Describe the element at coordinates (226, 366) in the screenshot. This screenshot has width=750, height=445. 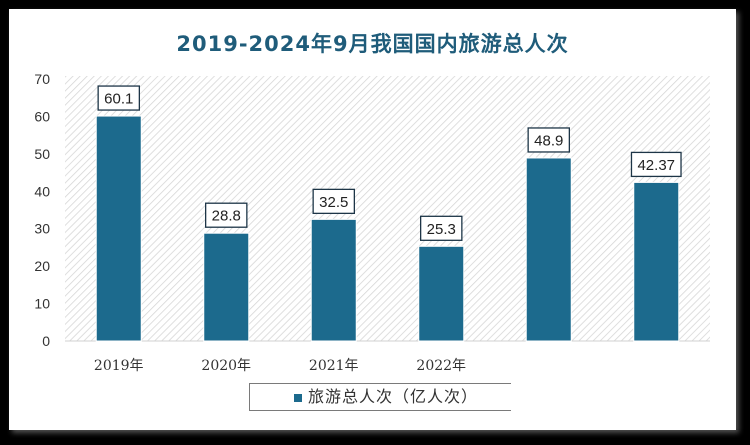
I see `x-tick-label: 2020年` at that location.